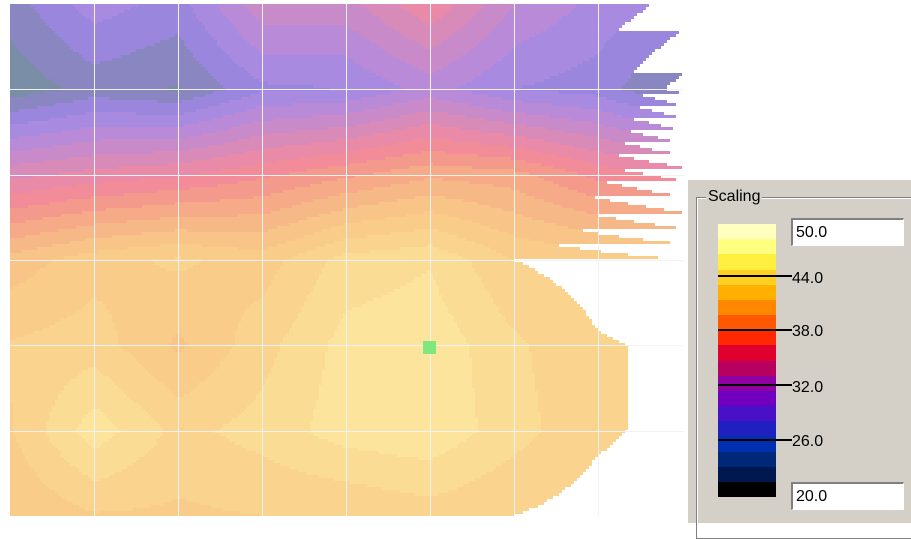 This screenshot has width=911, height=539. Describe the element at coordinates (808, 441) in the screenshot. I see `scale-label-26: 26.0` at that location.